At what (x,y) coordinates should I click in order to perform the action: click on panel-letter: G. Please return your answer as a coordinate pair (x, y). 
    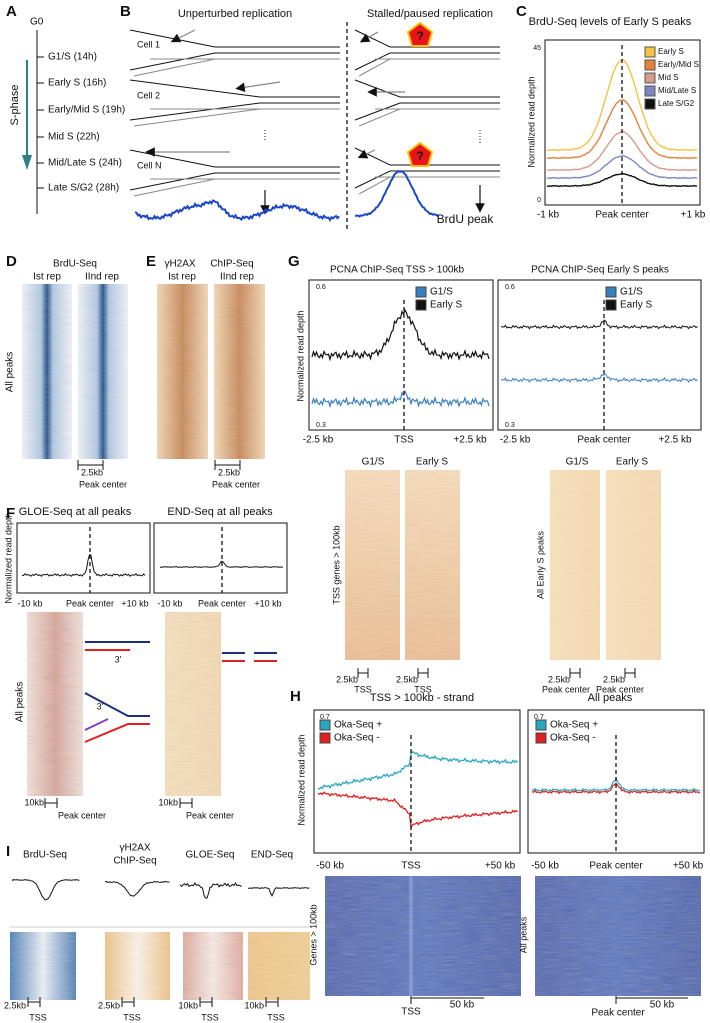
    Looking at the image, I should click on (294, 261).